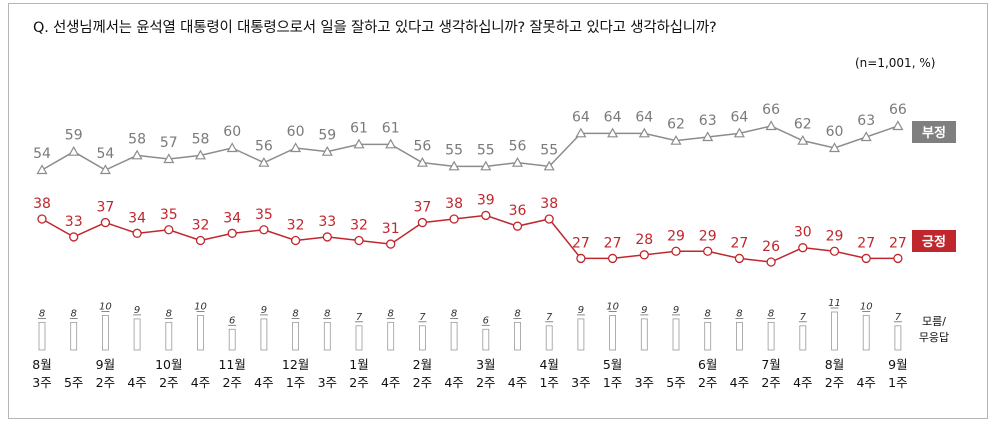 This screenshot has width=996, height=434. I want to click on positive-value-label: 39, so click(486, 200).